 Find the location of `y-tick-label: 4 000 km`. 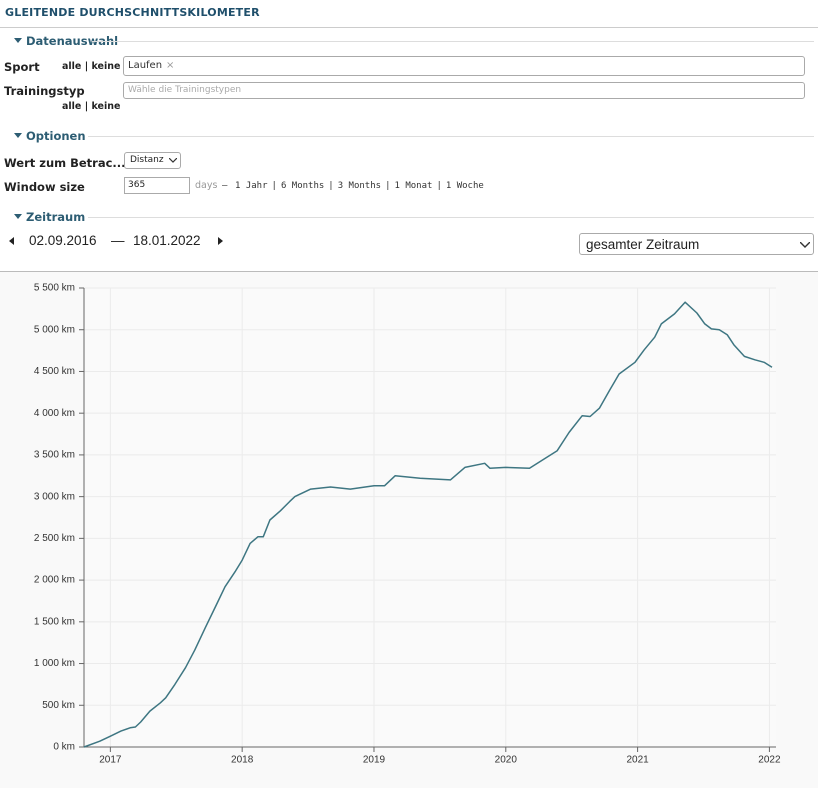

y-tick-label: 4 000 km is located at coordinates (54, 413).